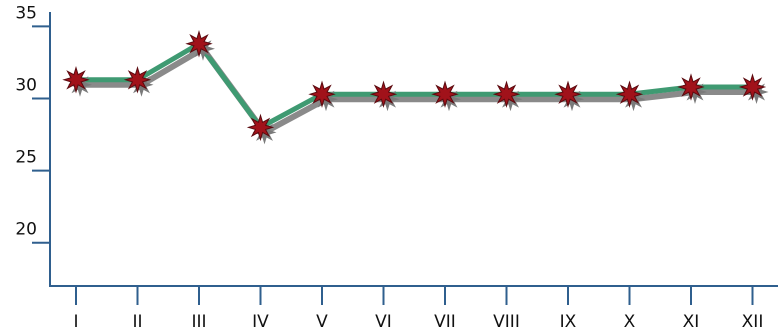  Describe the element at coordinates (76, 80) in the screenshot. I see `data-point-I` at that location.